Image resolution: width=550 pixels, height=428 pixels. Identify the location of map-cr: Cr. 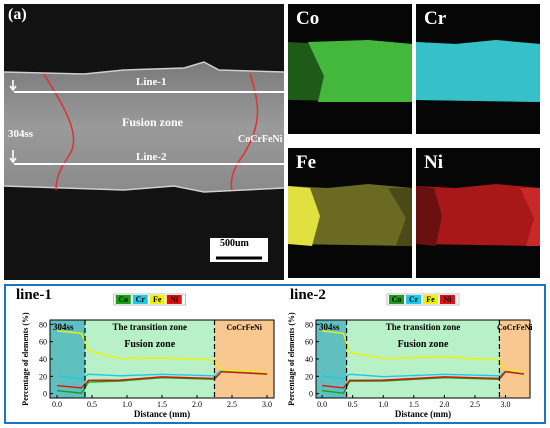
(478, 69).